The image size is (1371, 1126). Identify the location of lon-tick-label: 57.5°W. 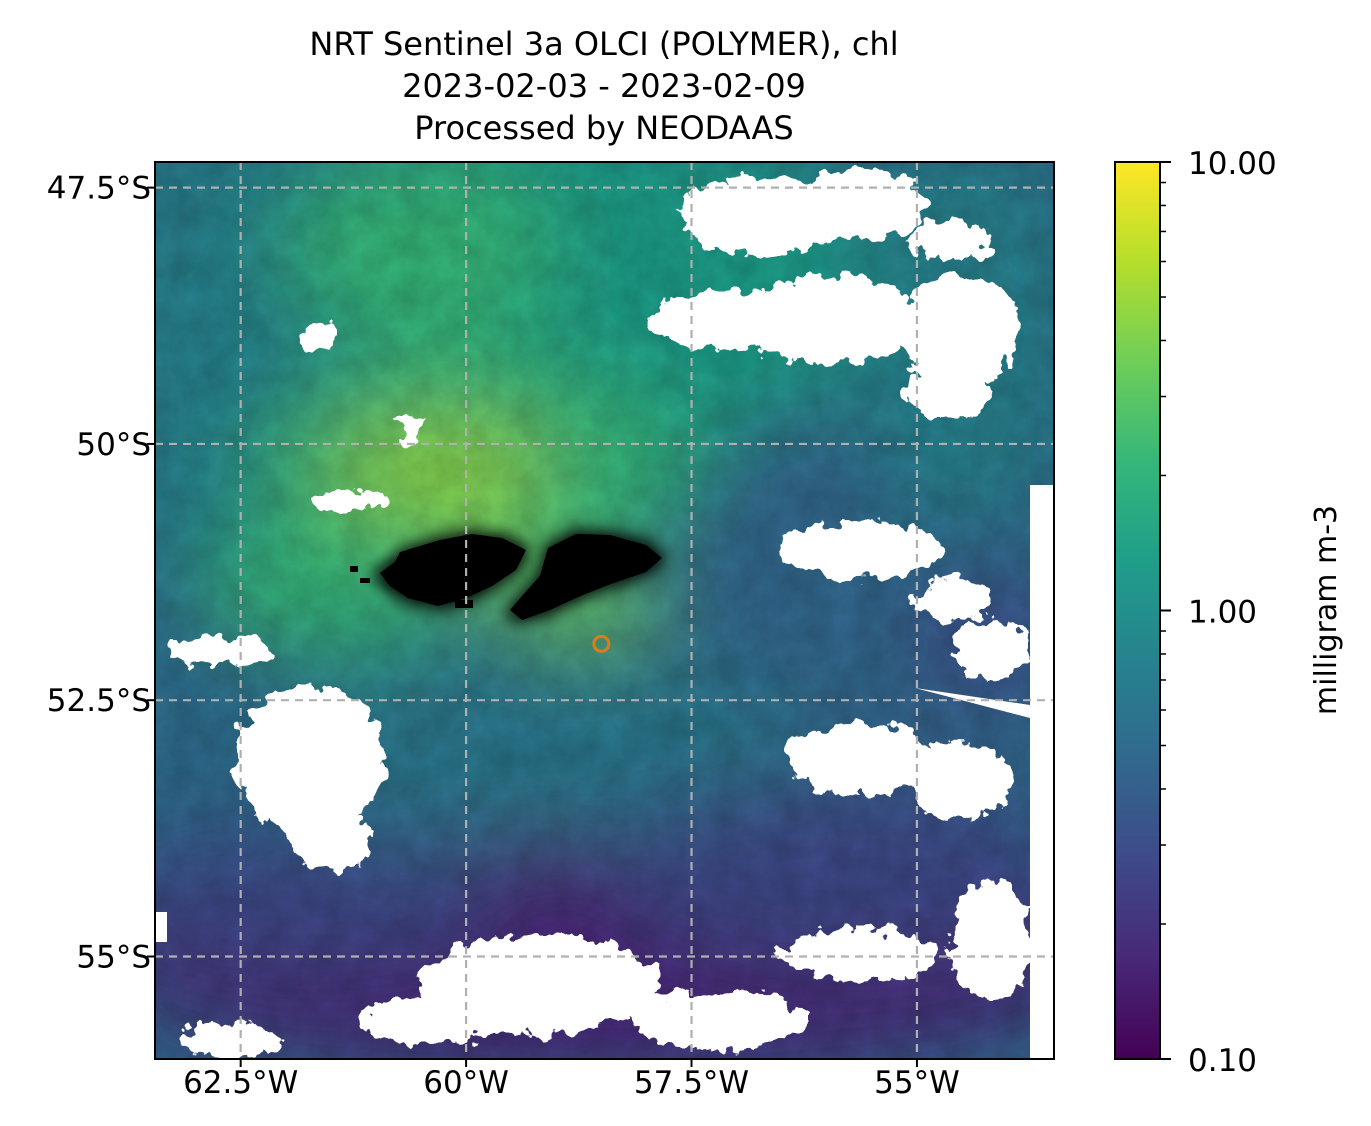
(691, 1083).